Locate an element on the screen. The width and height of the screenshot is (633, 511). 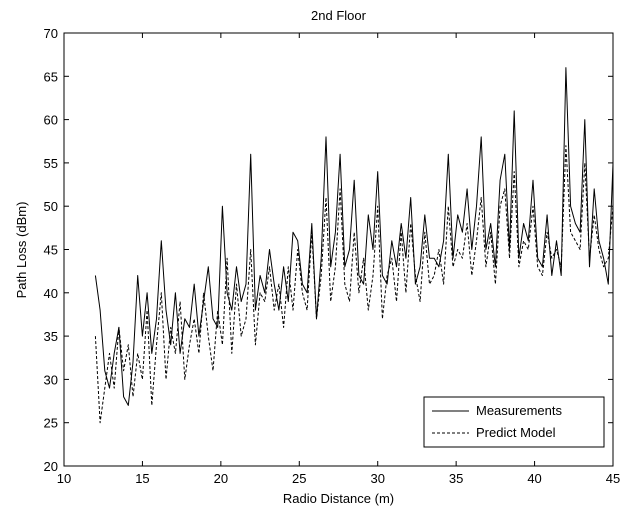
legend-box is located at coordinates (514, 422).